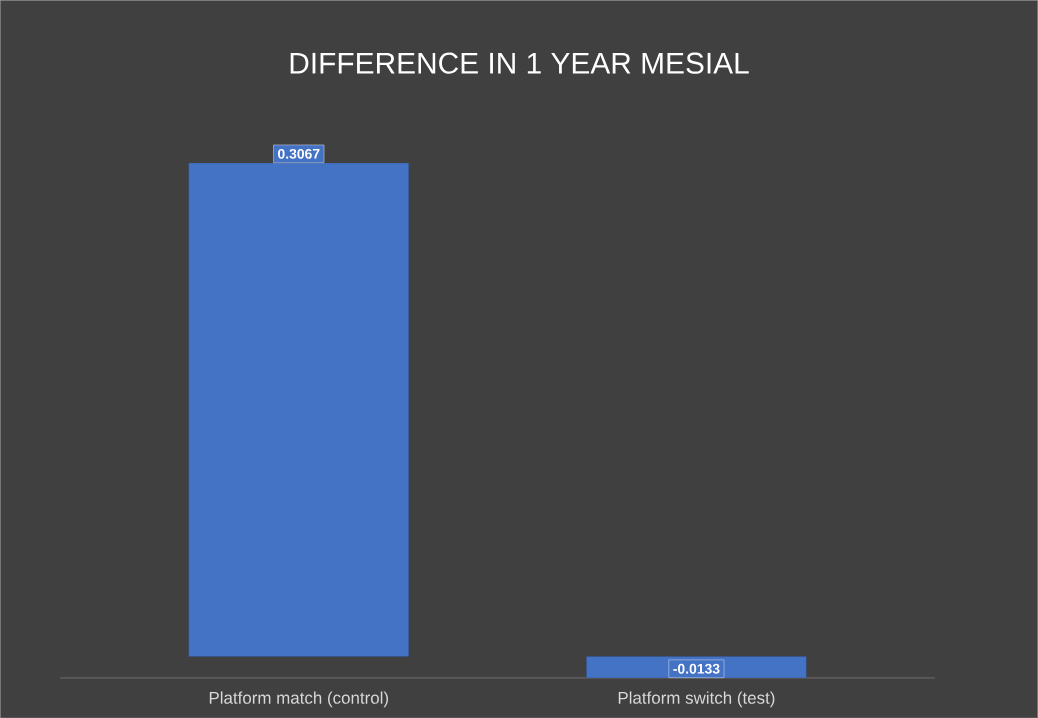 This screenshot has height=718, width=1038. I want to click on chart-title: DIFFERENCE IN 1 YEAR MESIAL, so click(519, 63).